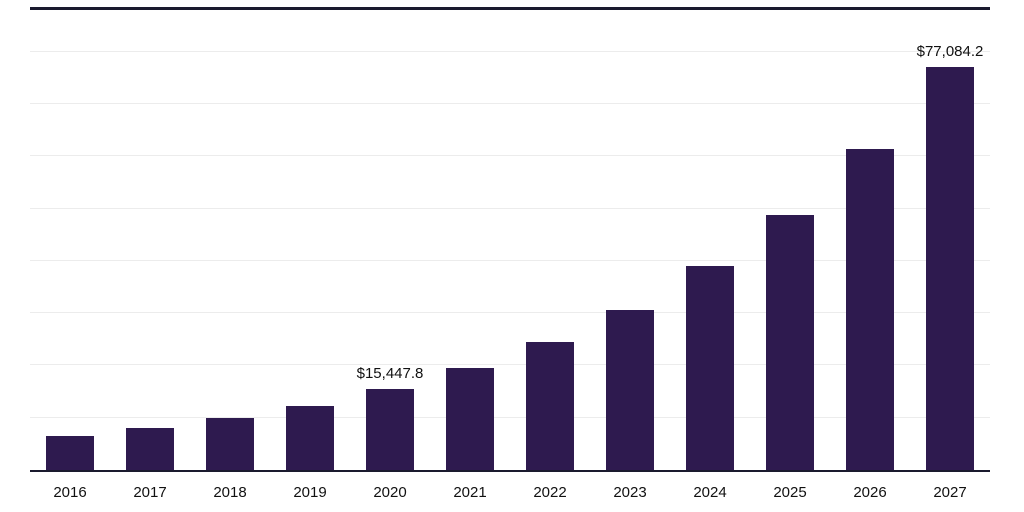 The image size is (1024, 512). What do you see at coordinates (550, 492) in the screenshot?
I see `x-tick-2022: 2022` at bounding box center [550, 492].